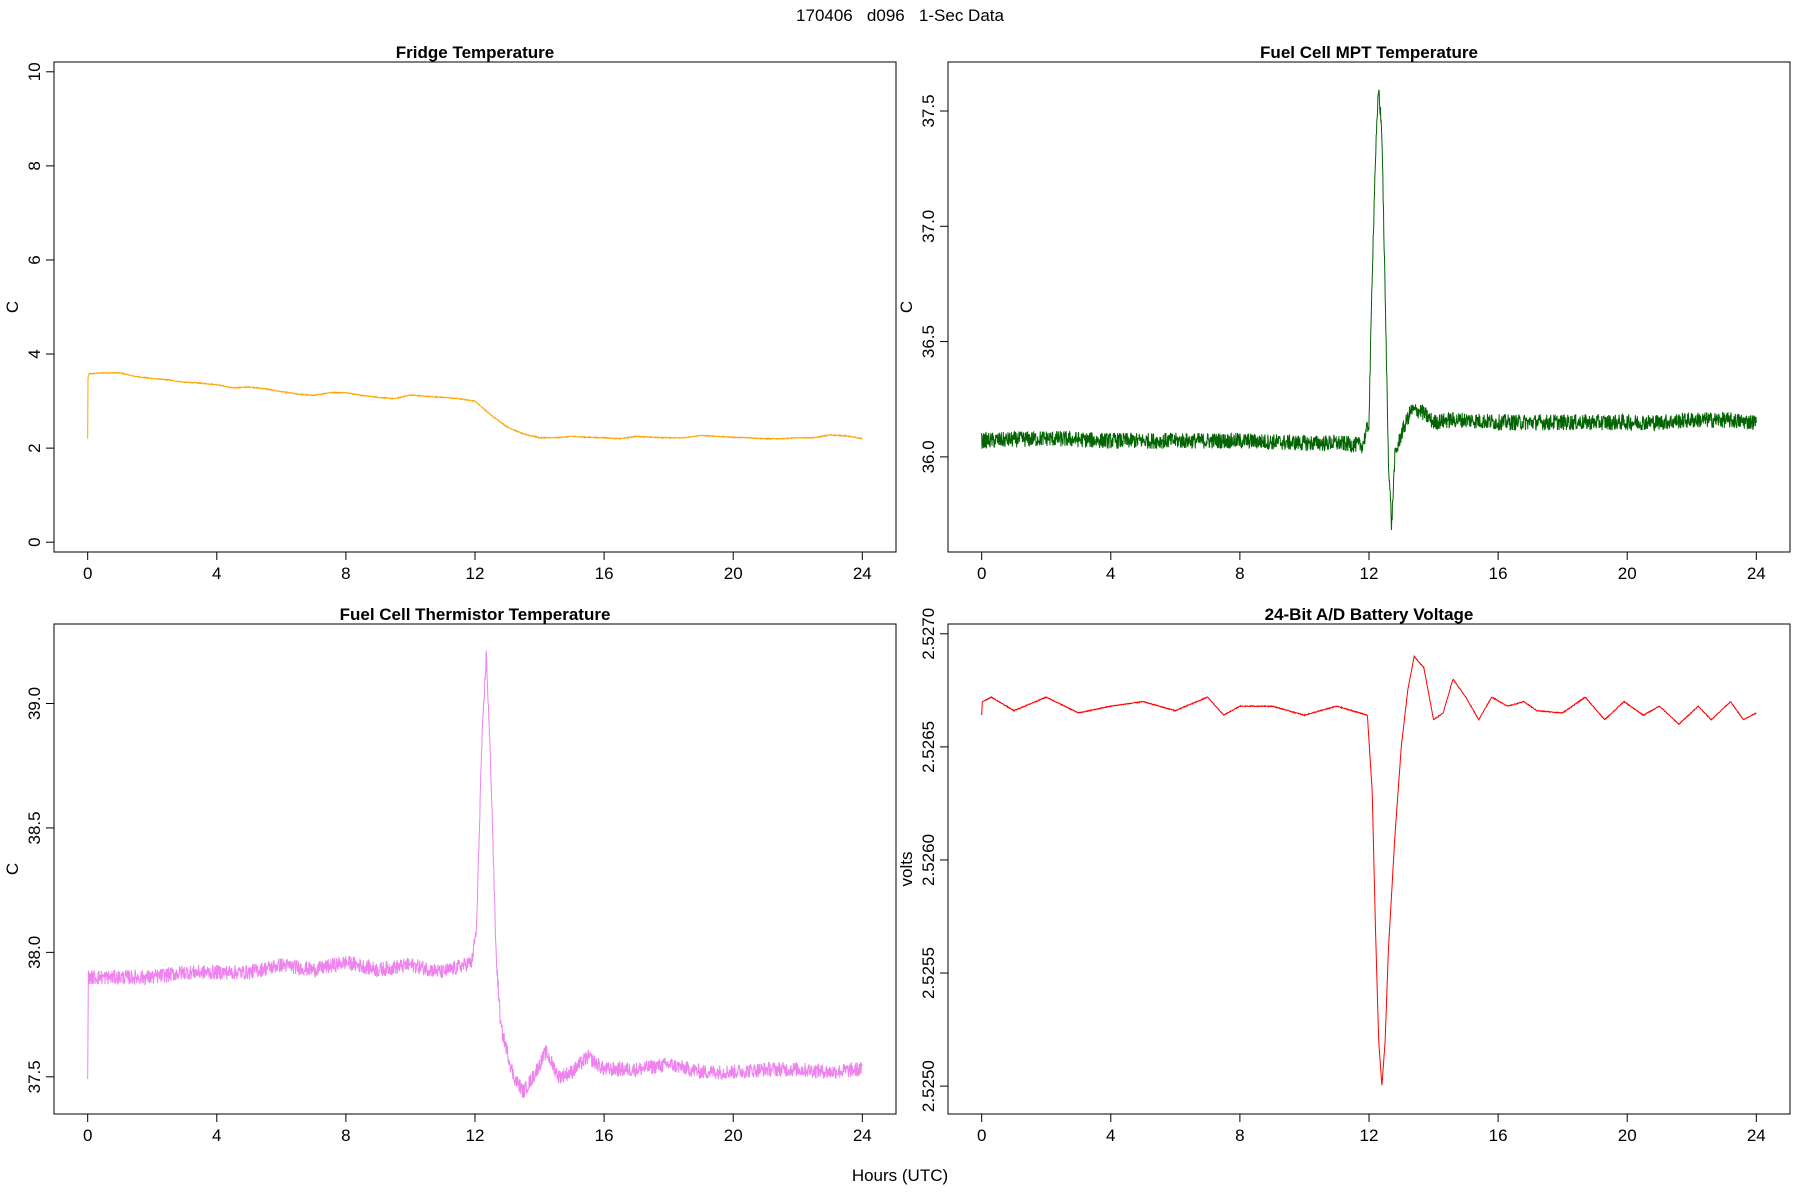  I want to click on y-tick-label: 2.5255, so click(928, 973).